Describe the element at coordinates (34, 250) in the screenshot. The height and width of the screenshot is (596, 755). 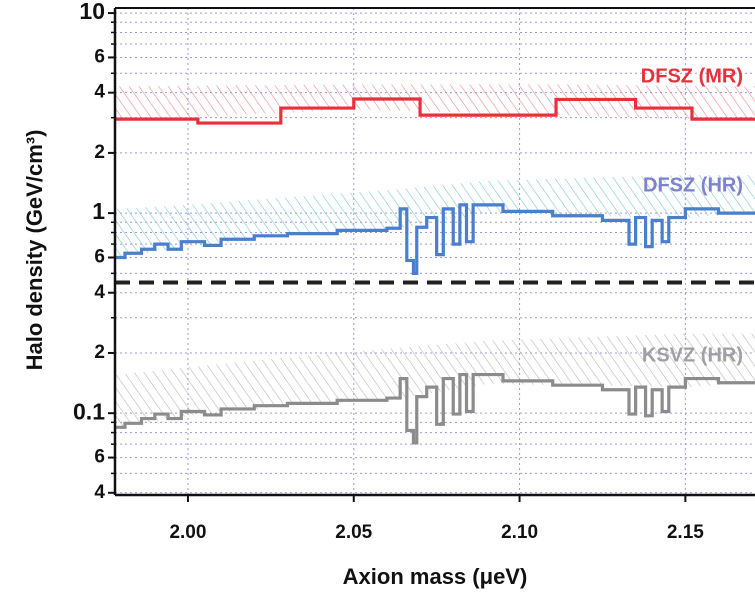
I see `y-axis-title: Halo density (GeV/cm³)` at that location.